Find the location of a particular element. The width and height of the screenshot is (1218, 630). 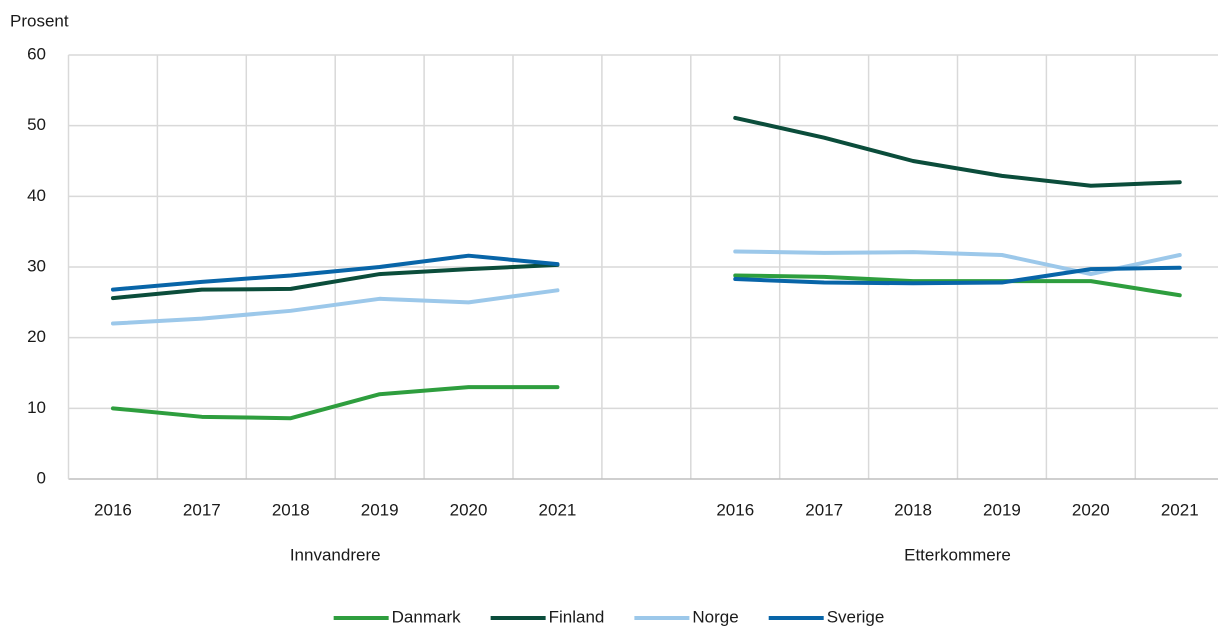

y-tick-label: 50 is located at coordinates (36, 124).